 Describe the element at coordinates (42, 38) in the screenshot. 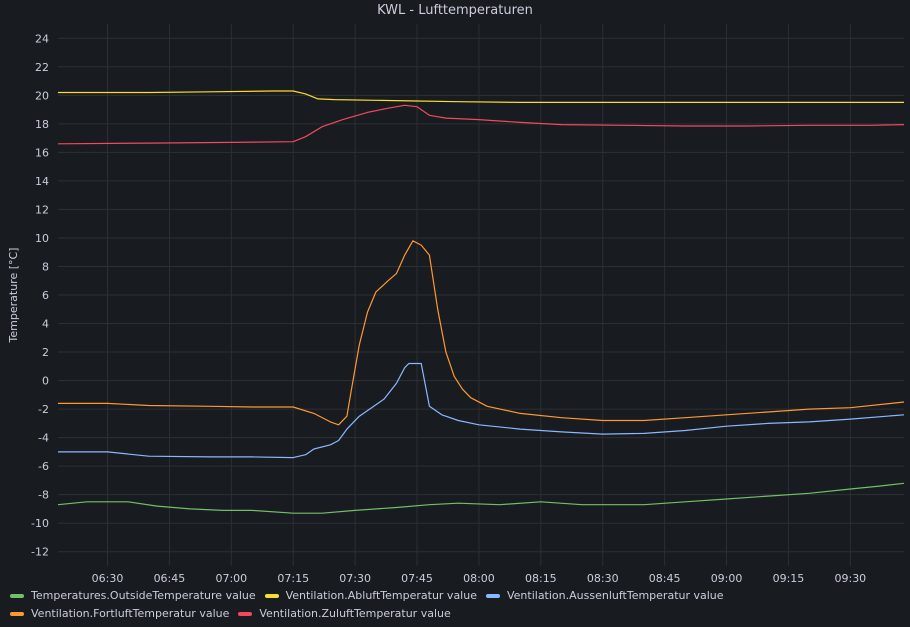

I see `y-tick-label: 24` at that location.